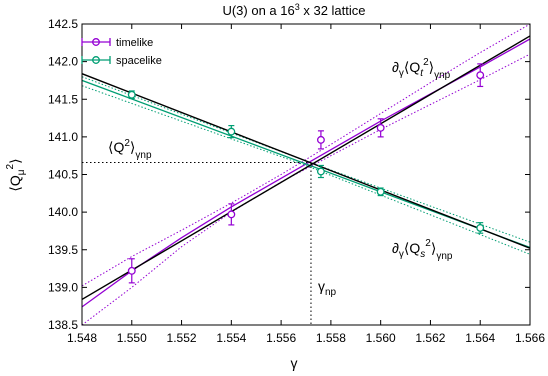 This screenshot has height=376, width=548. Describe the element at coordinates (258, 10) in the screenshot. I see `chart-title-main: U(3) on a 16` at that location.